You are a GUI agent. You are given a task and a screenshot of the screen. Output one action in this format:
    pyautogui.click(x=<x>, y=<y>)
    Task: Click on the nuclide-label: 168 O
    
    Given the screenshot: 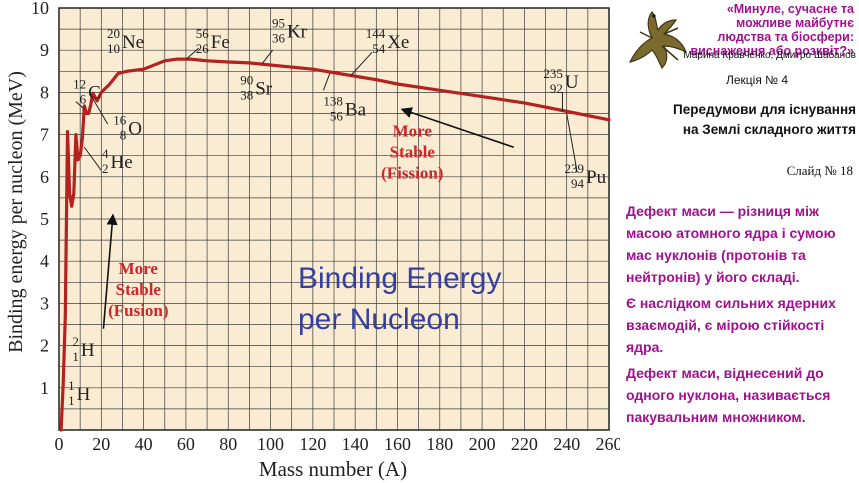 What is the action you would take?
    pyautogui.click(x=127, y=127)
    